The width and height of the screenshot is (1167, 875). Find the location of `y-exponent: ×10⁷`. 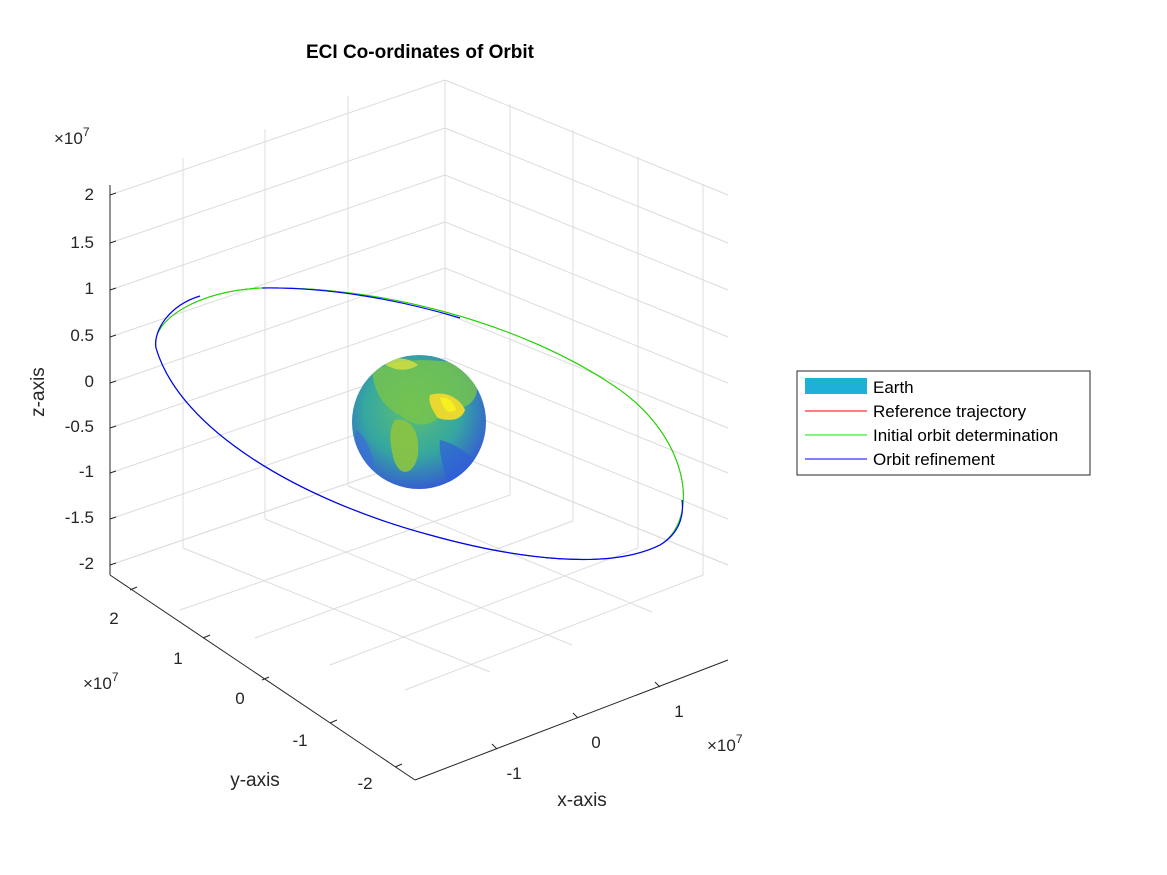

y-exponent: ×10⁷ is located at coordinates (101, 681).